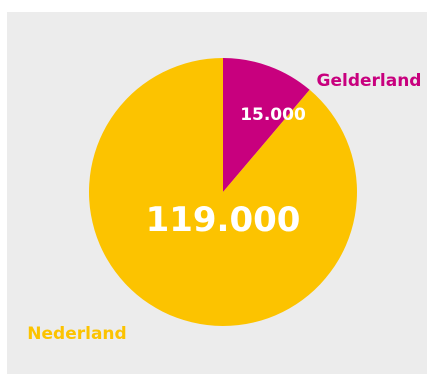  I want to click on slice-name-nederland: Nederland, so click(76, 334).